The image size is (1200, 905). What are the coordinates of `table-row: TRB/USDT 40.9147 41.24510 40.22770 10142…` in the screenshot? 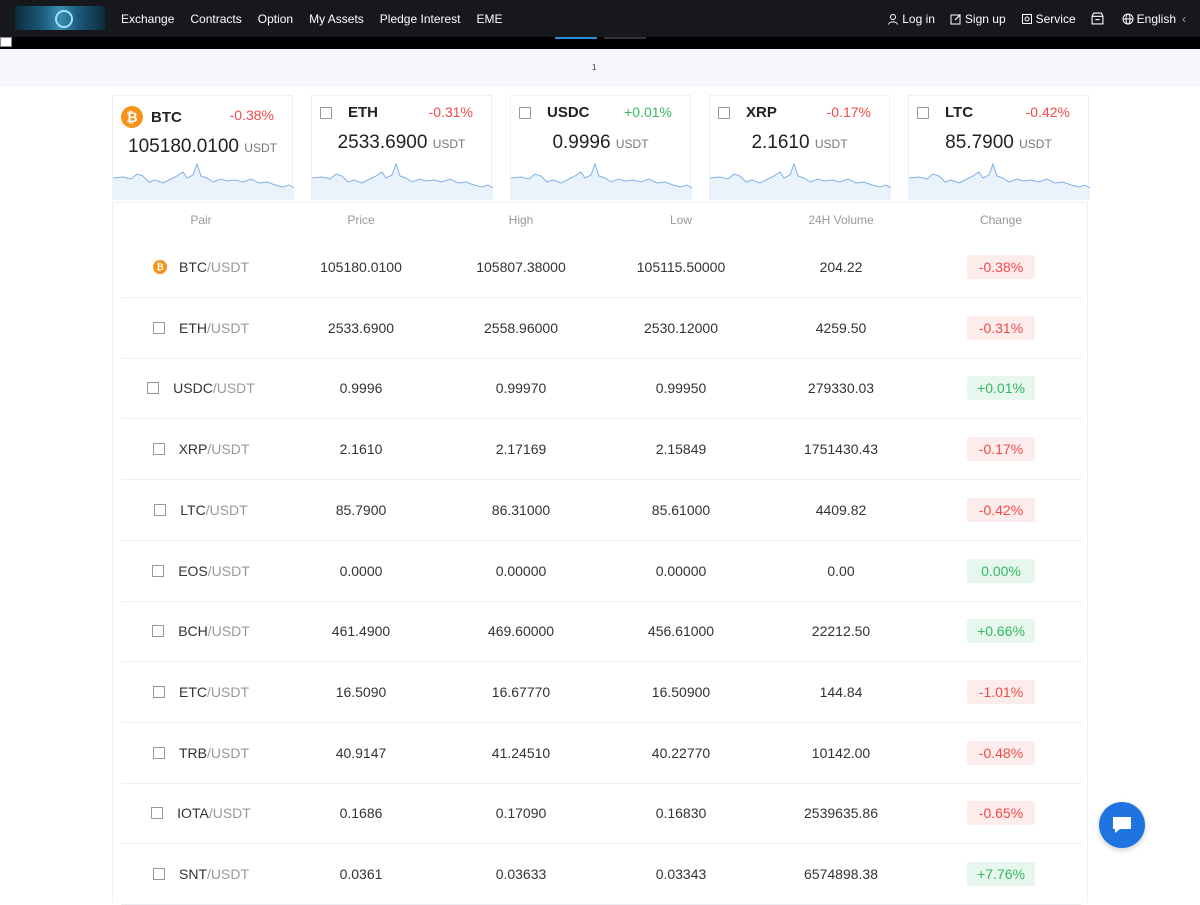 It's located at (601, 753).